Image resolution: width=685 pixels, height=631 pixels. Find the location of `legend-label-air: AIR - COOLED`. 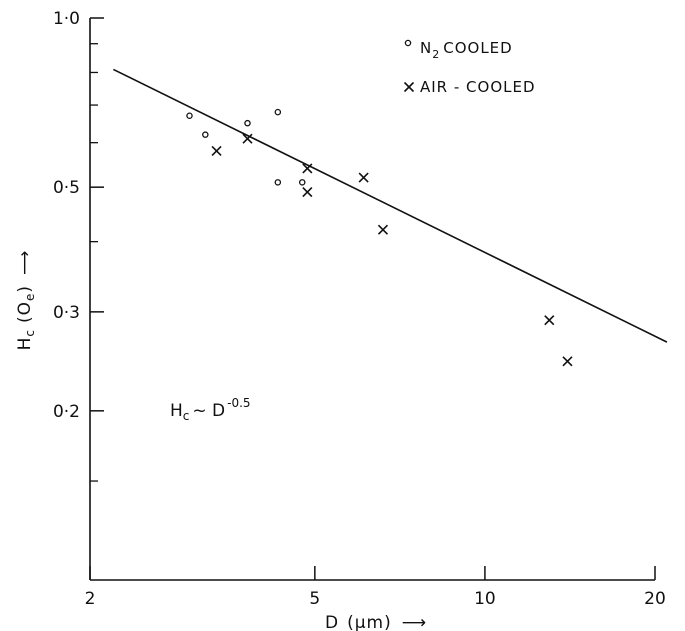

legend-label-air: AIR - COOLED is located at coordinates (478, 87).